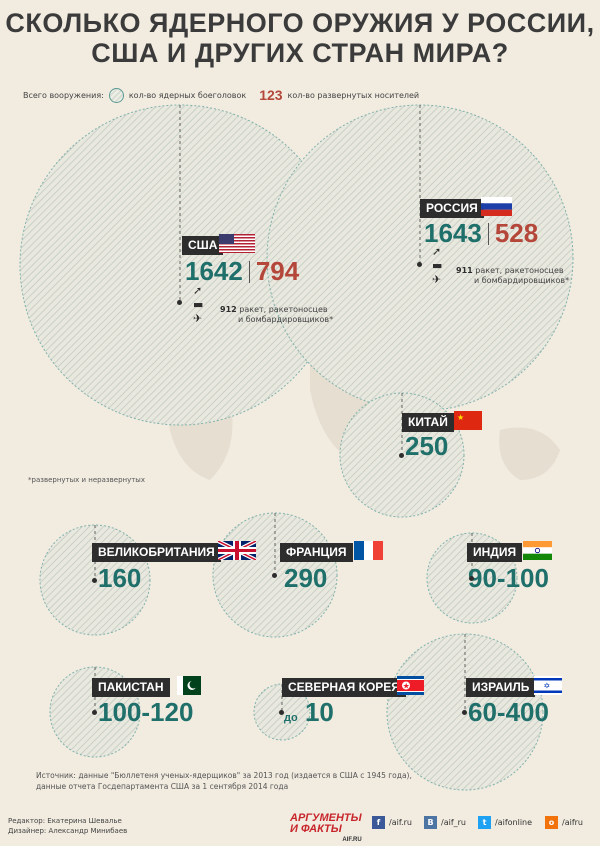 Image resolution: width=600 pixels, height=846 pixels. Describe the element at coordinates (419, 264) in the screenshot. I see `russia-dot` at that location.